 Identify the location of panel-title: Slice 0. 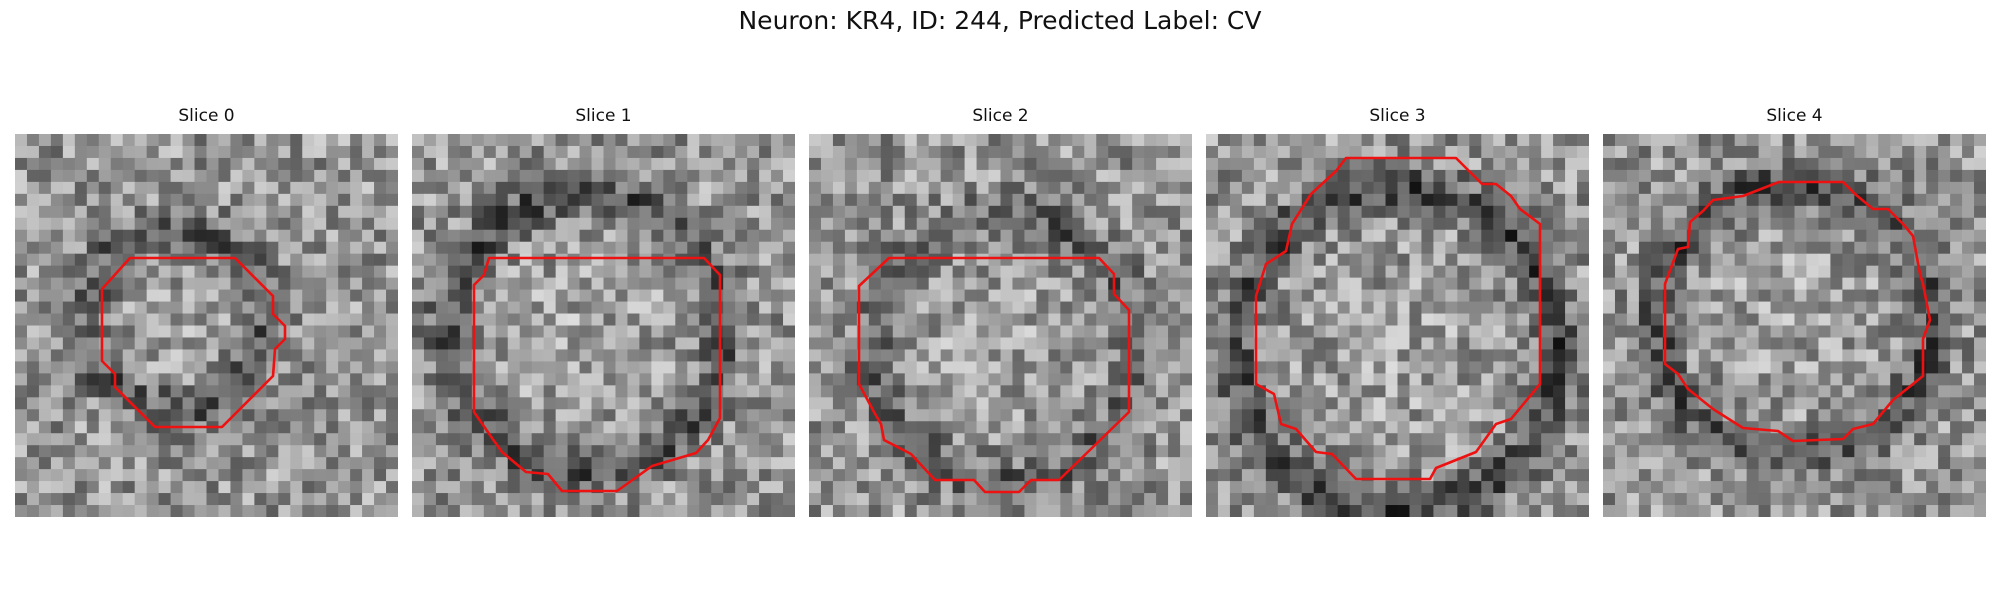
(206, 116).